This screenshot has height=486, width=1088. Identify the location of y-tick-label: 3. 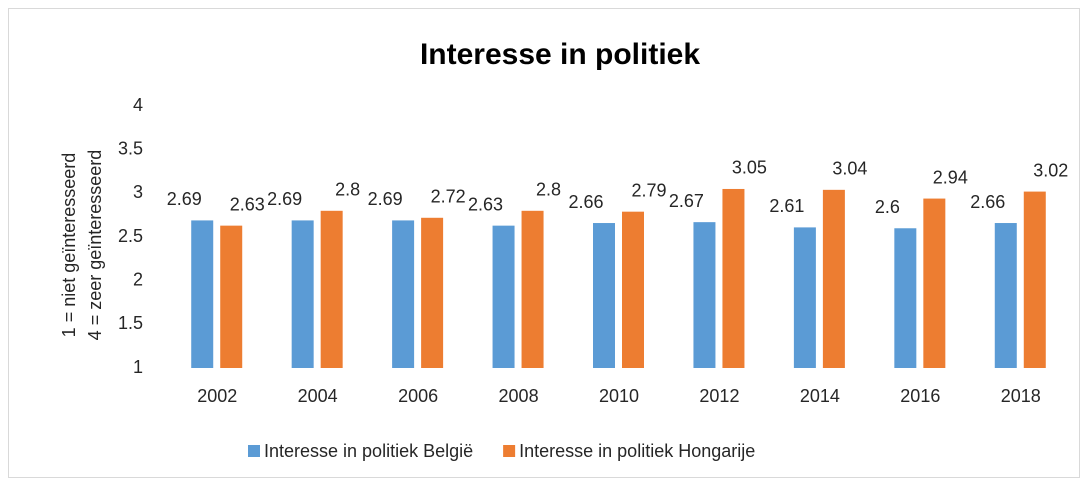
(138, 192).